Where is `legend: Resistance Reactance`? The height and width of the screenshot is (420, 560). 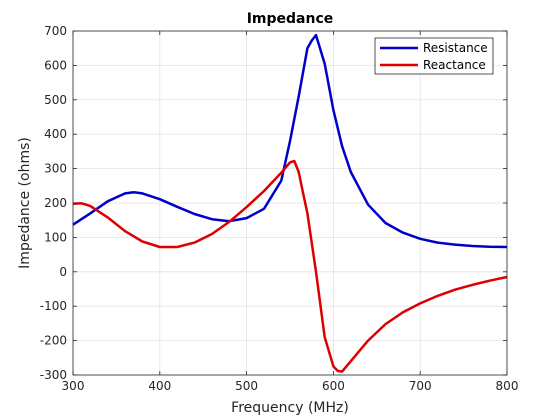 legend: Resistance Reactance is located at coordinates (434, 56).